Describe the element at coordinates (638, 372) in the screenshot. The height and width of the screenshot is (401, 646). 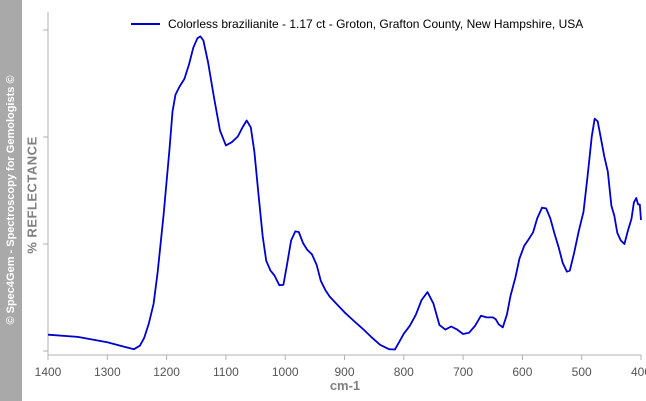
I see `x-tick-label: 400` at that location.